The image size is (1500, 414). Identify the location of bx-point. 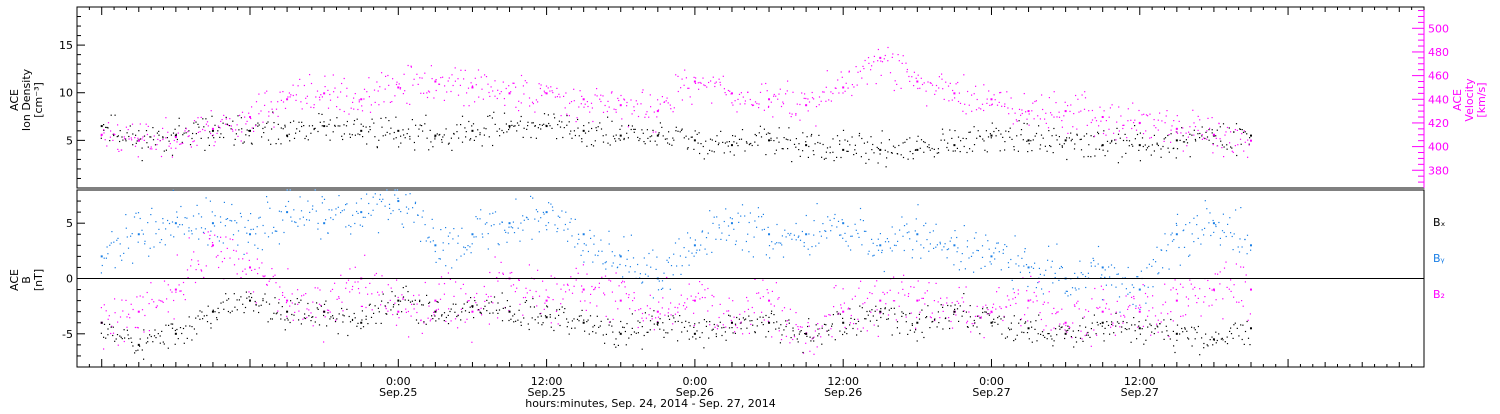
(954, 311).